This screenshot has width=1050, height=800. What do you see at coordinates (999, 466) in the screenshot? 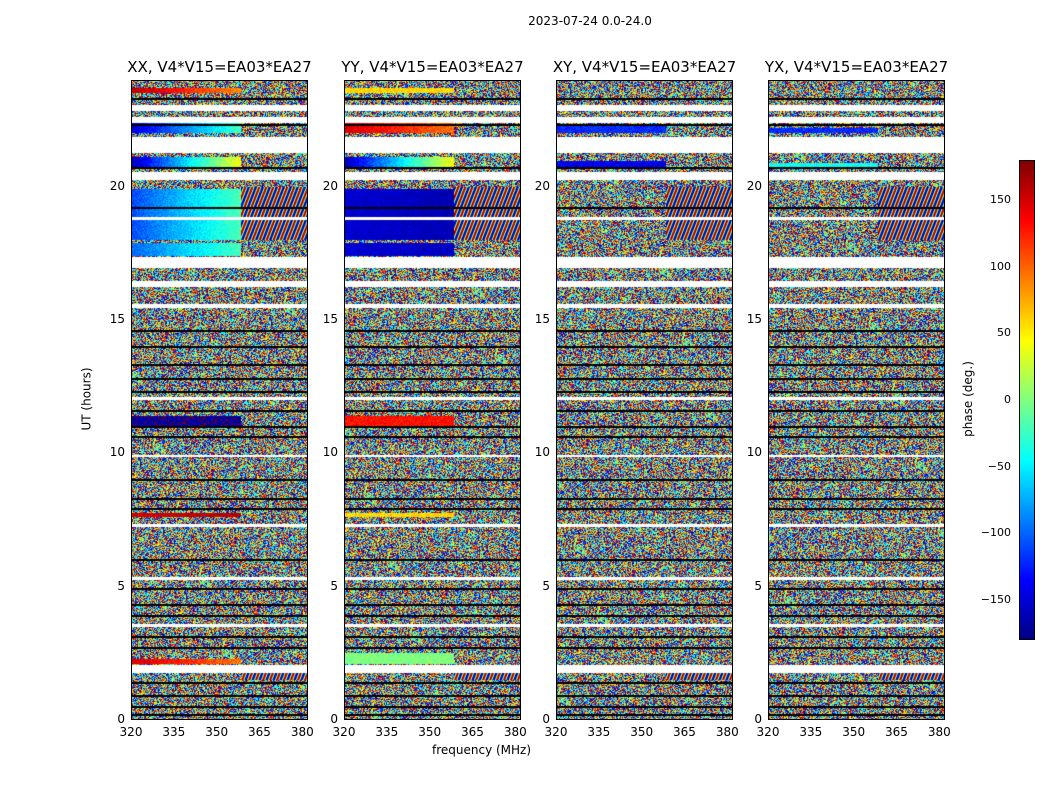
I see `colorbar-tick-label: −50` at bounding box center [999, 466].